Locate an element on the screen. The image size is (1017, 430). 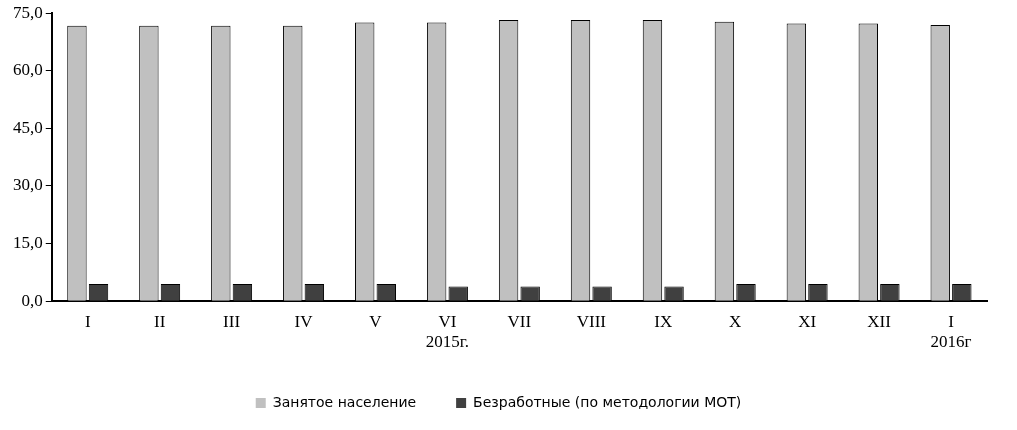
x-tick-label: II is located at coordinates (160, 321).